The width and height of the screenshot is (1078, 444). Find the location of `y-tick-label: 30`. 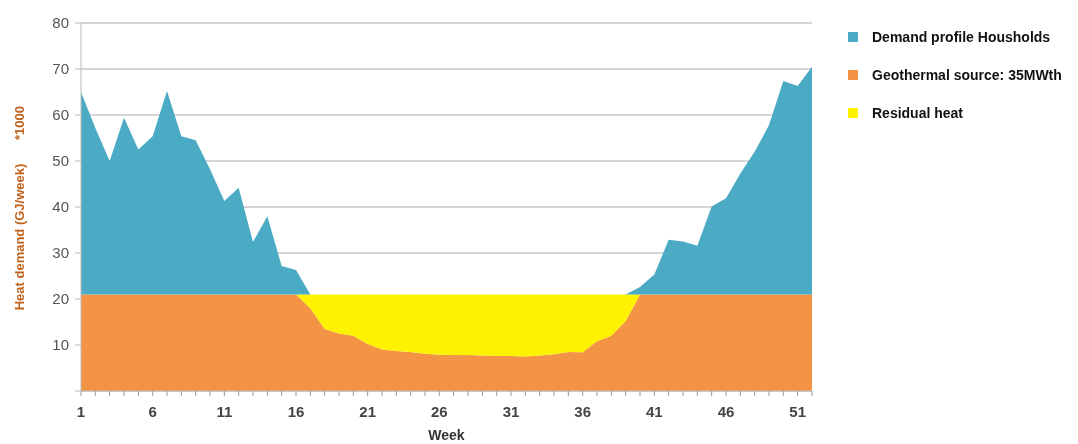

y-tick-label: 30 is located at coordinates (60, 253).